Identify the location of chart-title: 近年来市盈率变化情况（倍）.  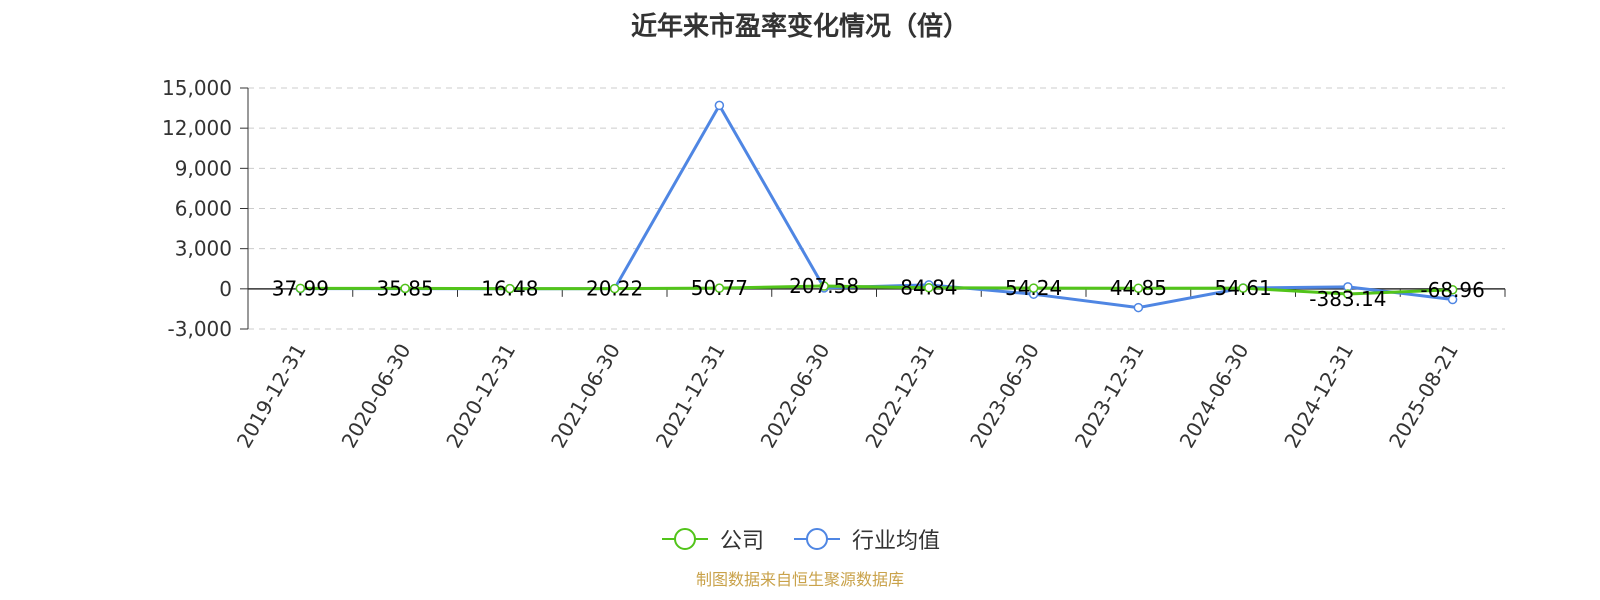
(799, 27).